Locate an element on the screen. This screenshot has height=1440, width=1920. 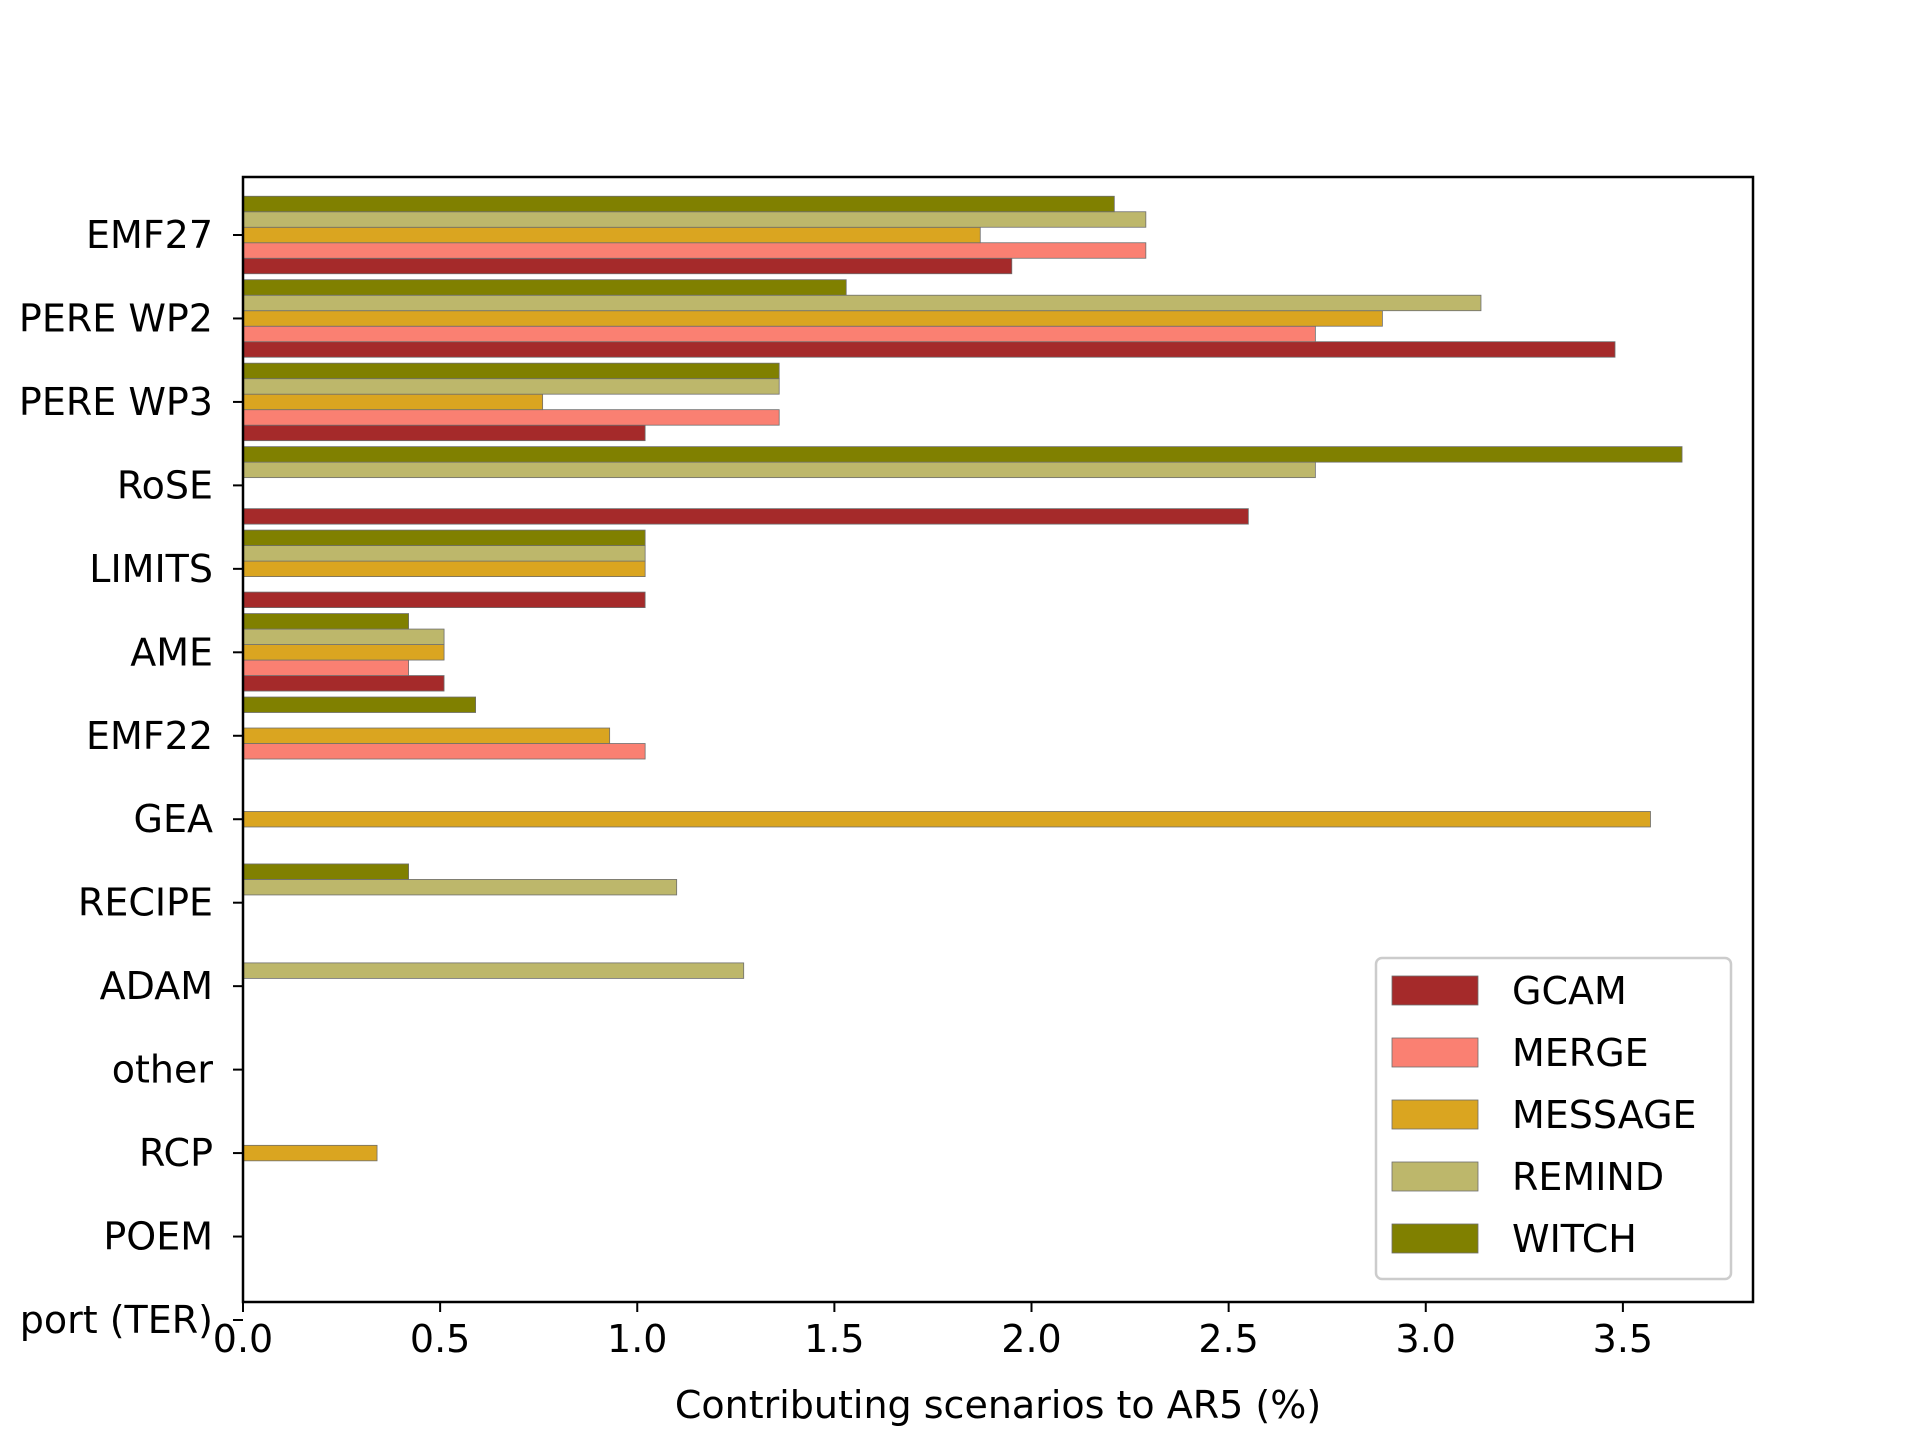
y-tick-label: POEM is located at coordinates (158, 1237).